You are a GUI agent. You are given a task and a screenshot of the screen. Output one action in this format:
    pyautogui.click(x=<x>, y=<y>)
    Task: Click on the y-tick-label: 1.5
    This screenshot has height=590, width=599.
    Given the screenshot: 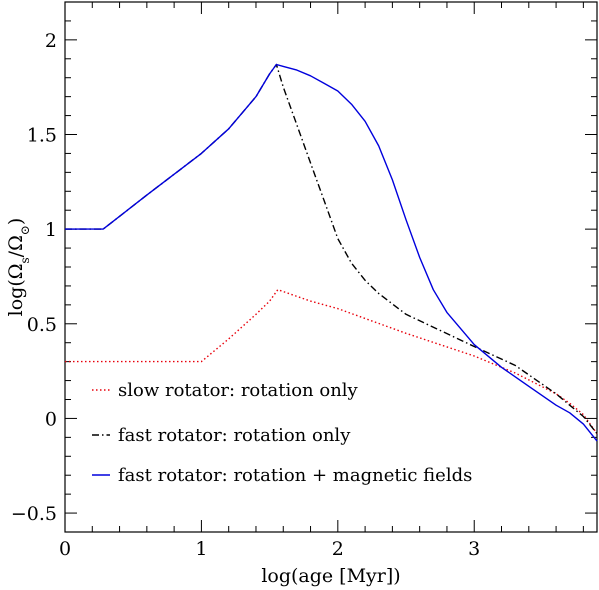 What is the action you would take?
    pyautogui.click(x=42, y=136)
    